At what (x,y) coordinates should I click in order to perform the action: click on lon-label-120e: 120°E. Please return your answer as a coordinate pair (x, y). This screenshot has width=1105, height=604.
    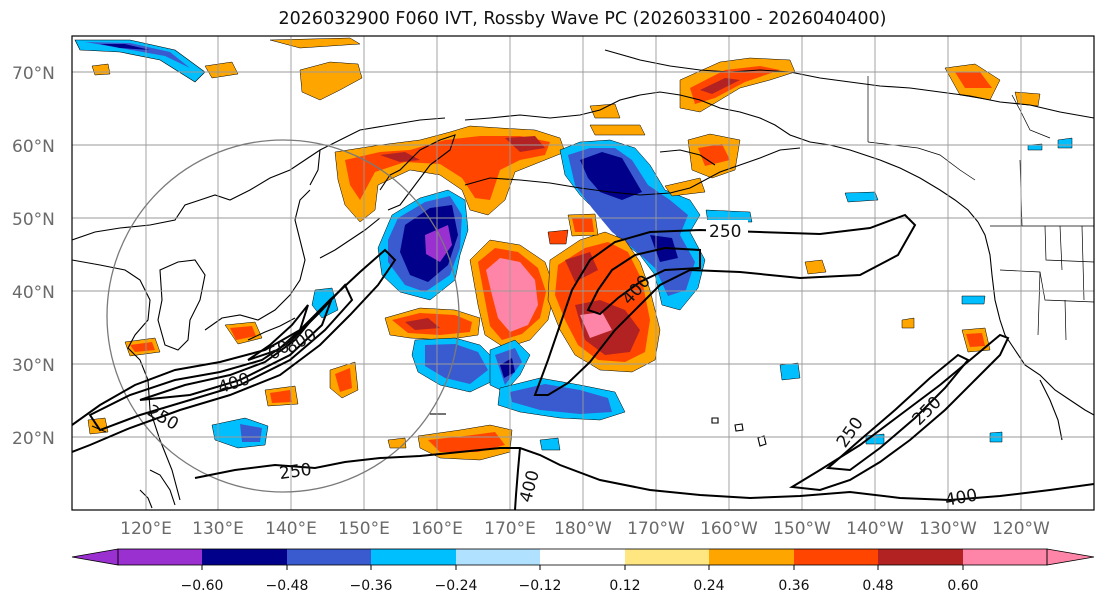
    Looking at the image, I should click on (146, 529).